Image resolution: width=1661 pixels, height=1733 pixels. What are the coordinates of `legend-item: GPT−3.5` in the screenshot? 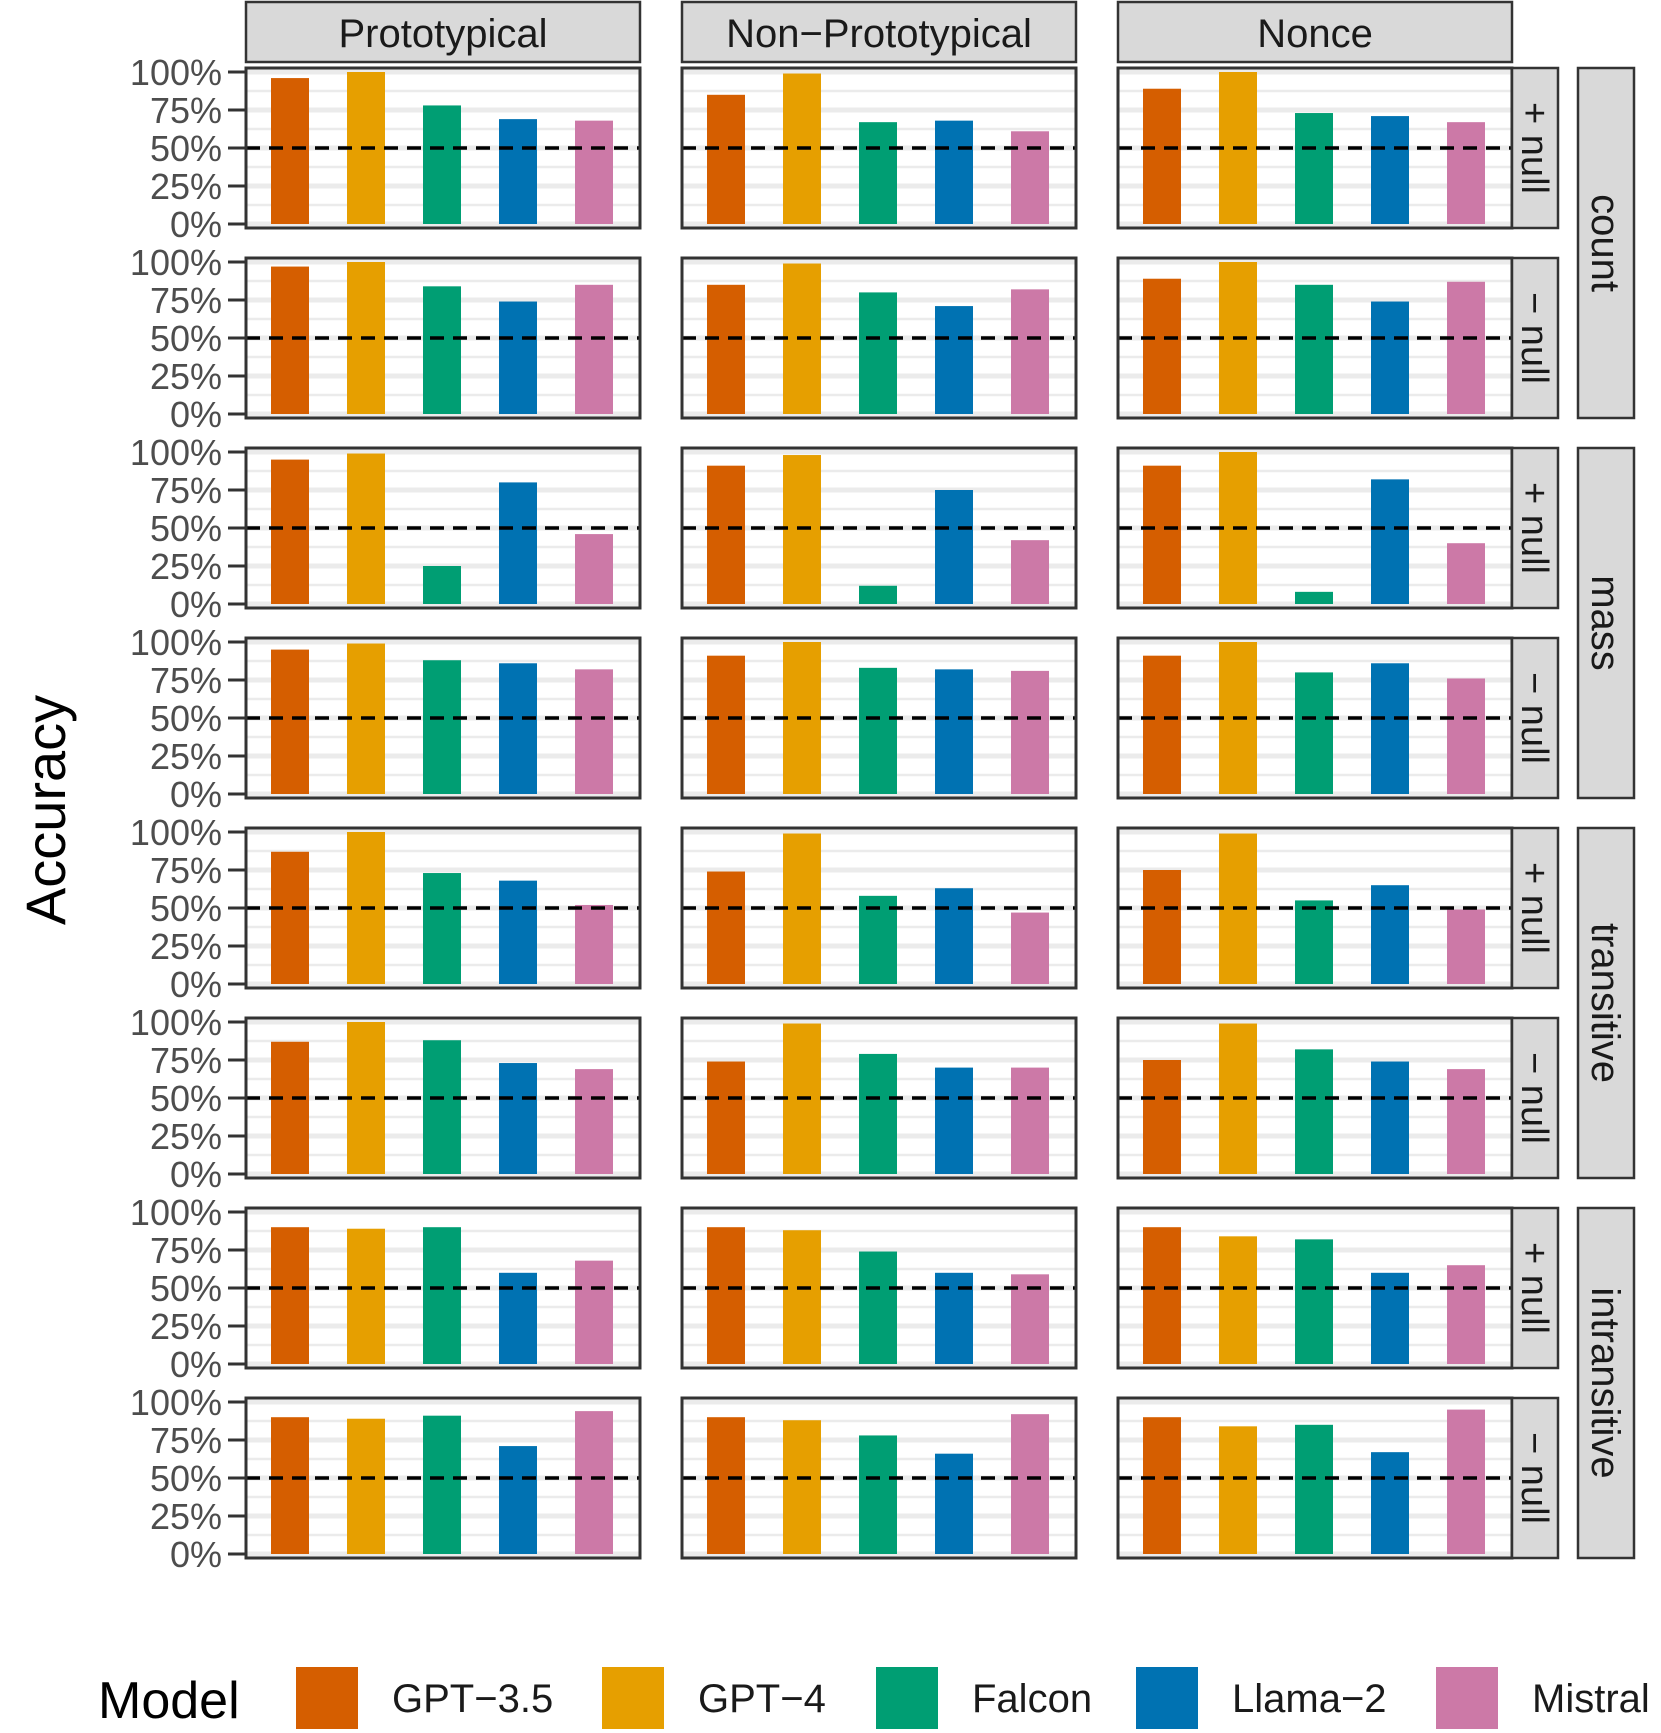 It's located at (424, 1698).